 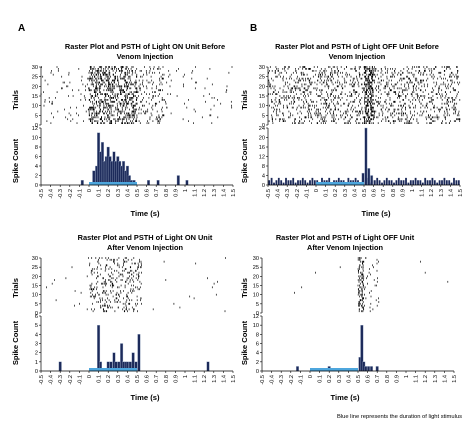 What do you see at coordinates (253, 28) in the screenshot?
I see `panel-letter-b: B` at bounding box center [253, 28].